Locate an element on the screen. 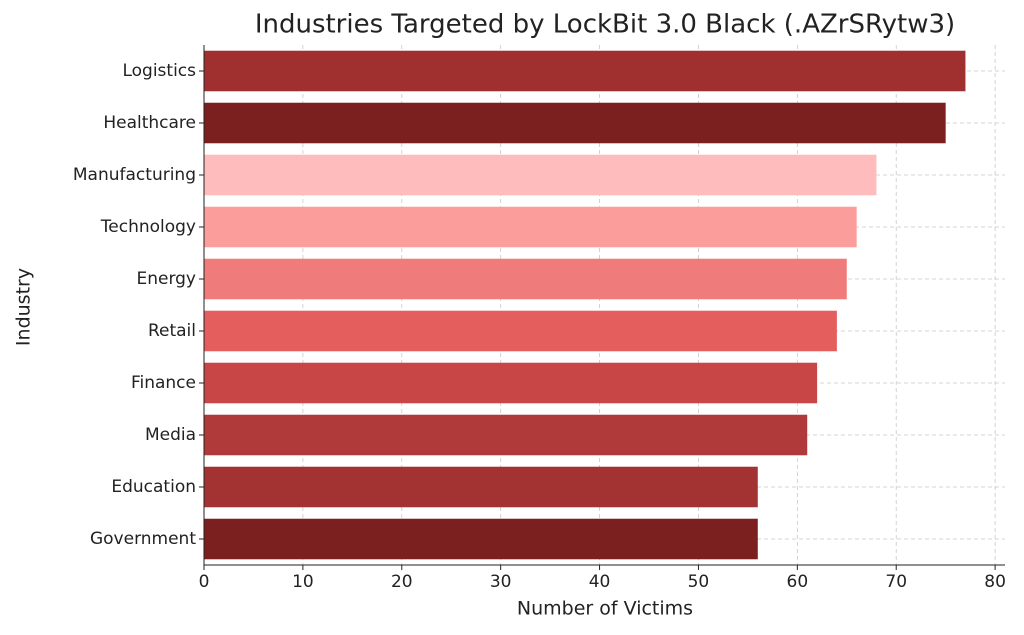 The image size is (1024, 635). y-tick-label: Technology is located at coordinates (148, 227).